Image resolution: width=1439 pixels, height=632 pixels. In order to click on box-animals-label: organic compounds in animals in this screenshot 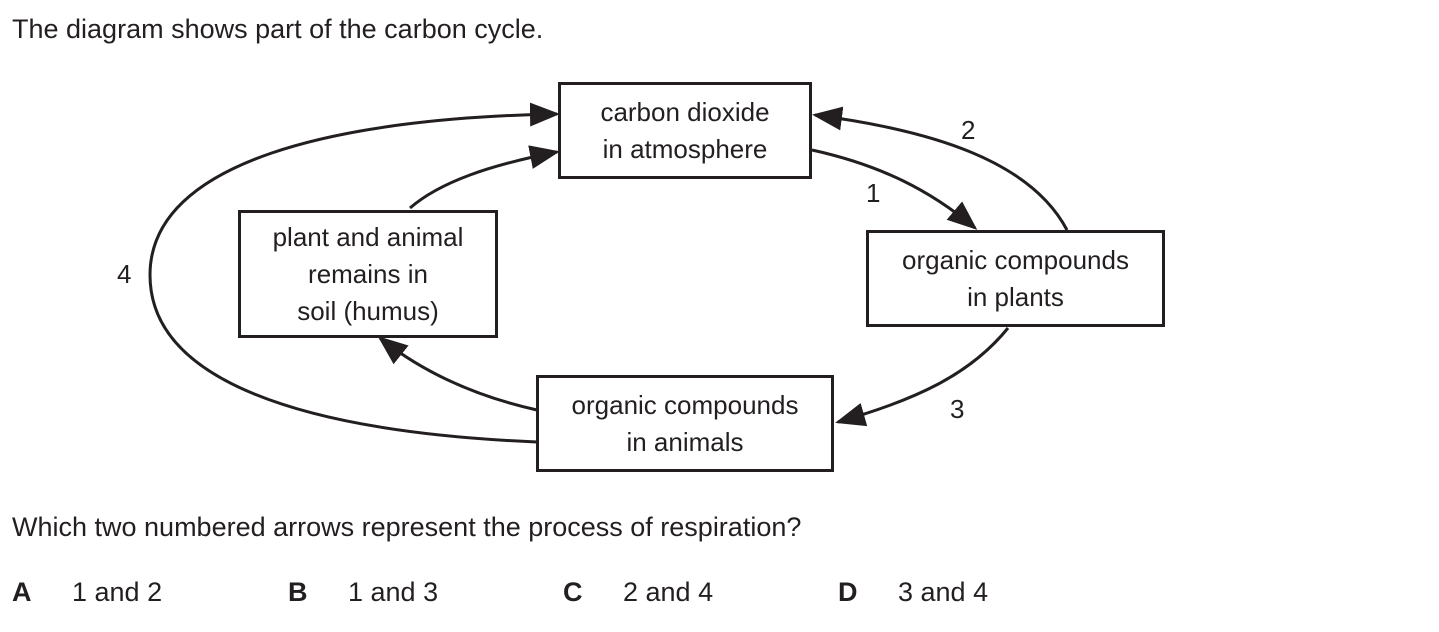, I will do `click(685, 423)`.